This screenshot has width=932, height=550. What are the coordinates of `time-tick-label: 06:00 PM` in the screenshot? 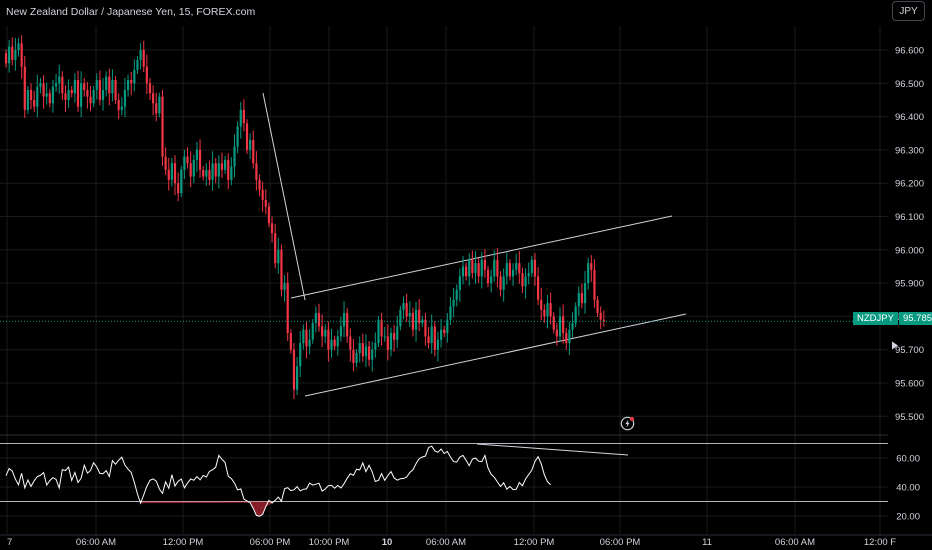 It's located at (270, 542).